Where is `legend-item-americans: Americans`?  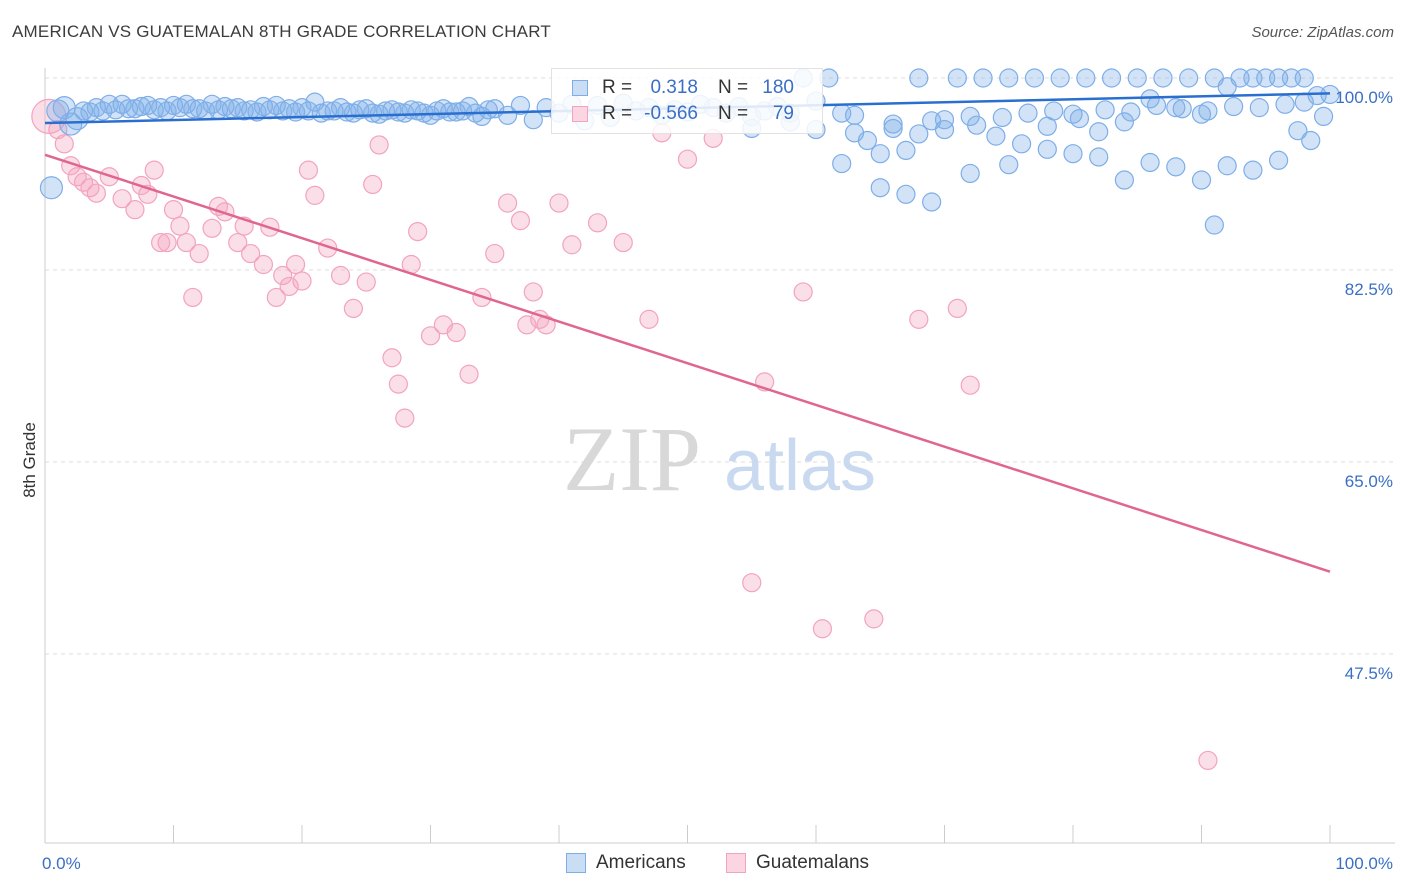 legend-item-americans: Americans is located at coordinates (626, 863).